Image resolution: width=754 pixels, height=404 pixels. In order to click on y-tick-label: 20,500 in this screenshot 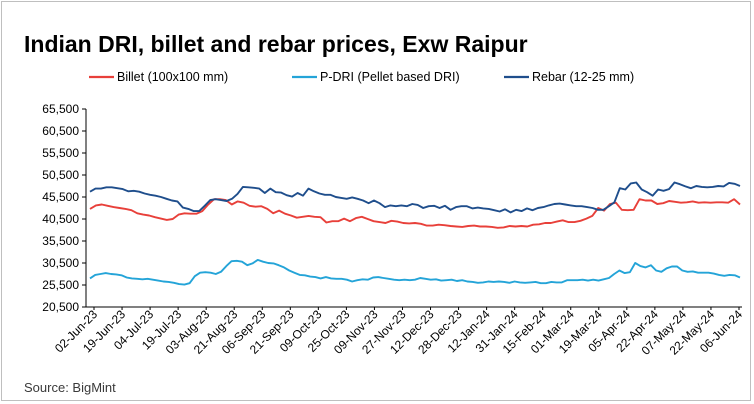, I will do `click(60, 307)`.